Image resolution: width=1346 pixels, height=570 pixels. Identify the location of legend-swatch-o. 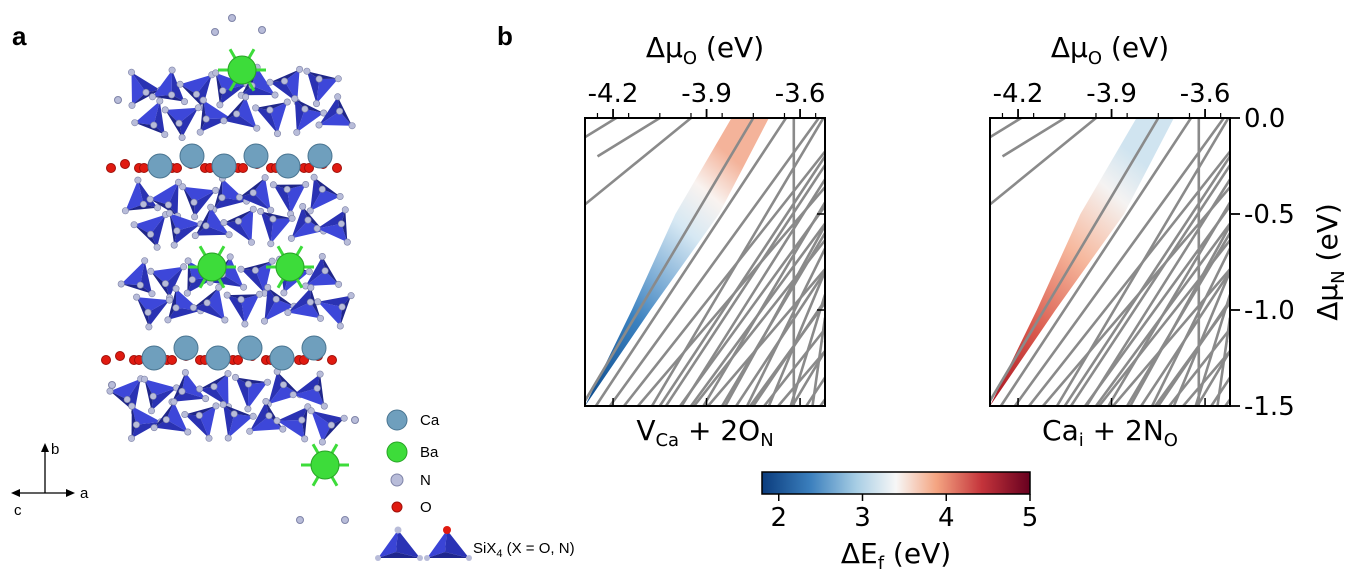
(397, 507).